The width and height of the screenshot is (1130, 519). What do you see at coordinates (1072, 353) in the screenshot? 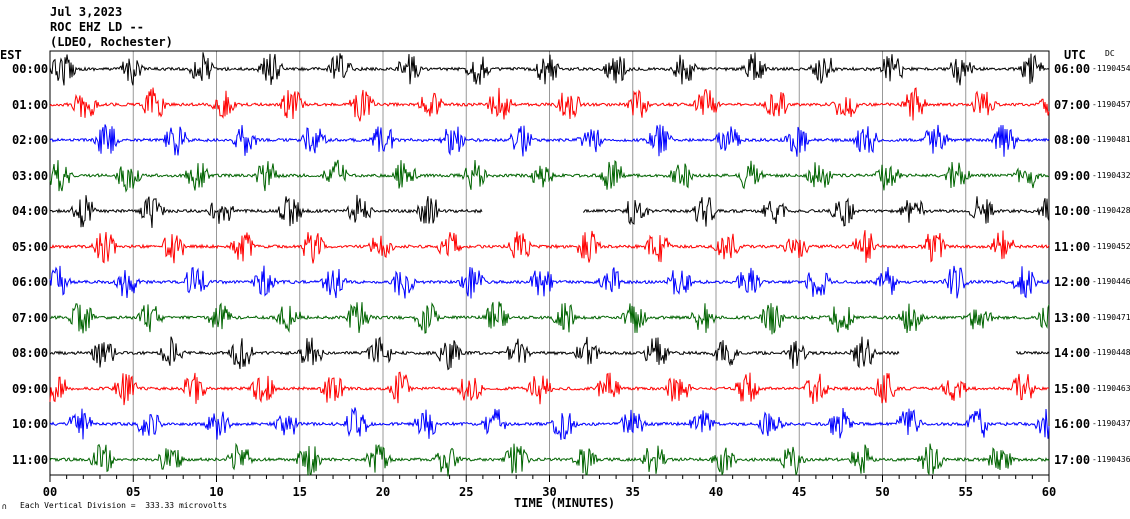
I see `utc-row-label: 14:00` at bounding box center [1072, 353].